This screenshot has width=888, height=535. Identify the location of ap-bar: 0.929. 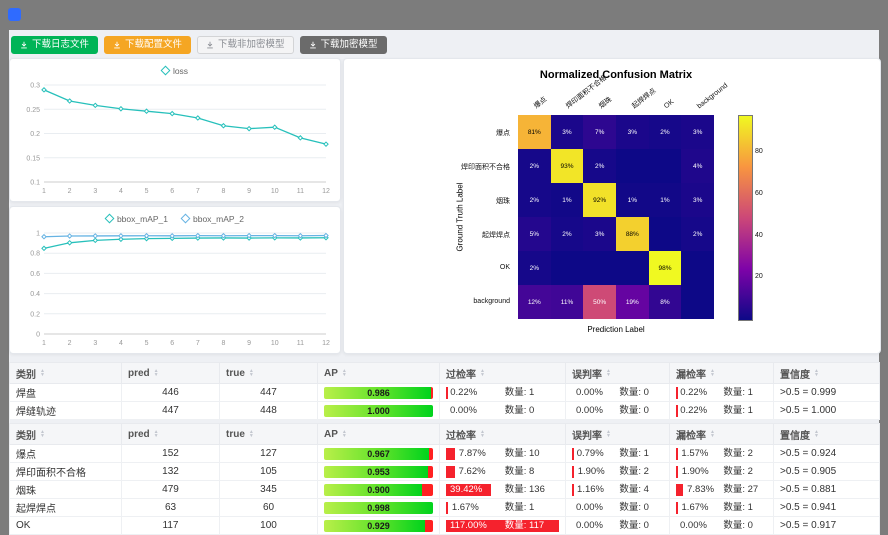
(378, 526).